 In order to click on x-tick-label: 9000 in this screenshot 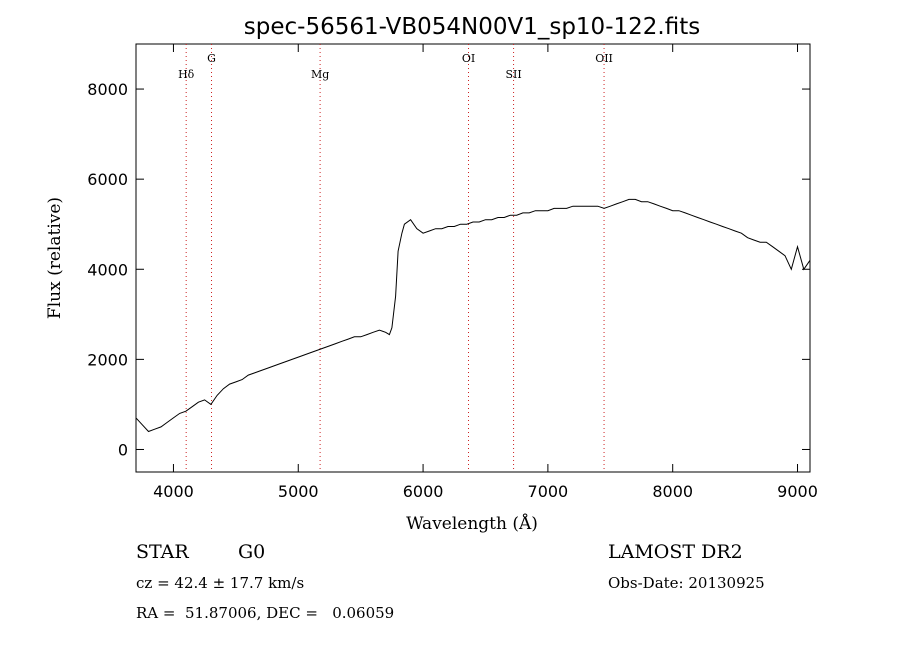, I will do `click(797, 491)`.